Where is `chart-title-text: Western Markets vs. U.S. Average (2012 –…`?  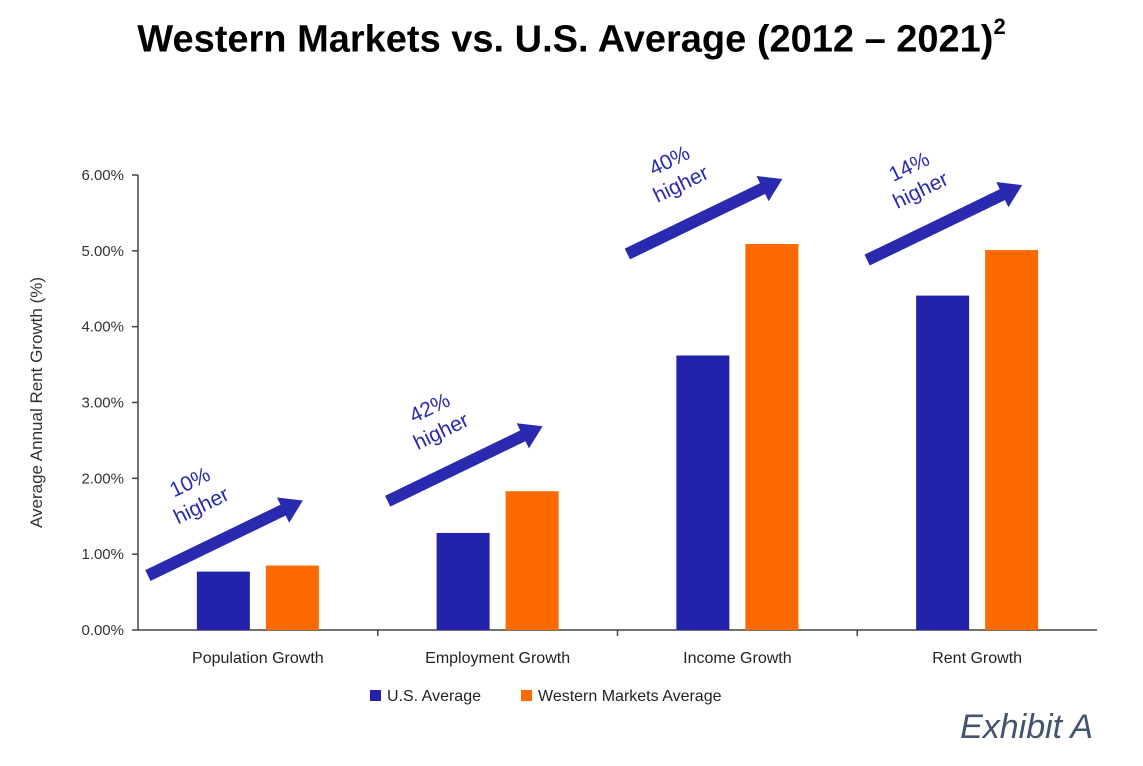
chart-title-text: Western Markets vs. U.S. Average (2012 –… is located at coordinates (565, 39).